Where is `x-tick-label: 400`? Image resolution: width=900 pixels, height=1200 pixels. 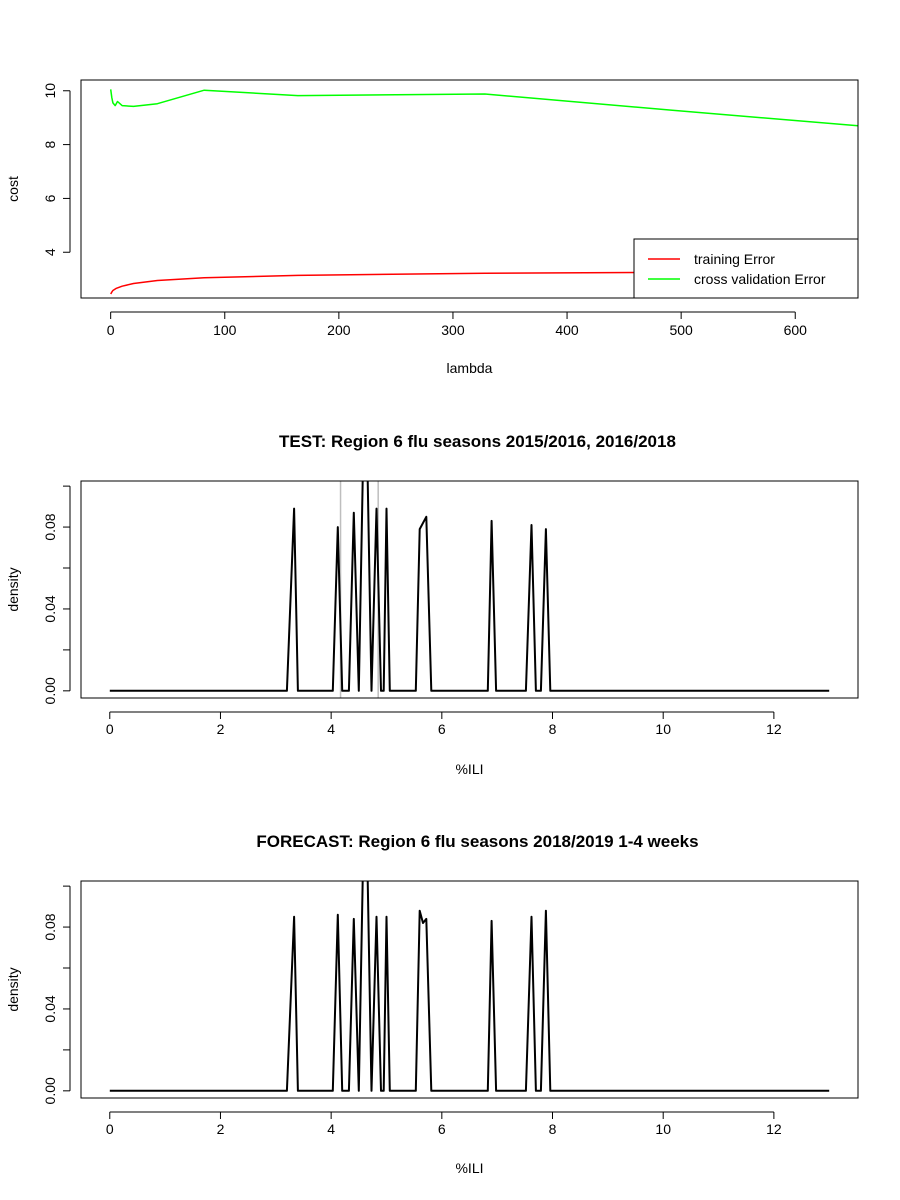 x-tick-label: 400 is located at coordinates (567, 330).